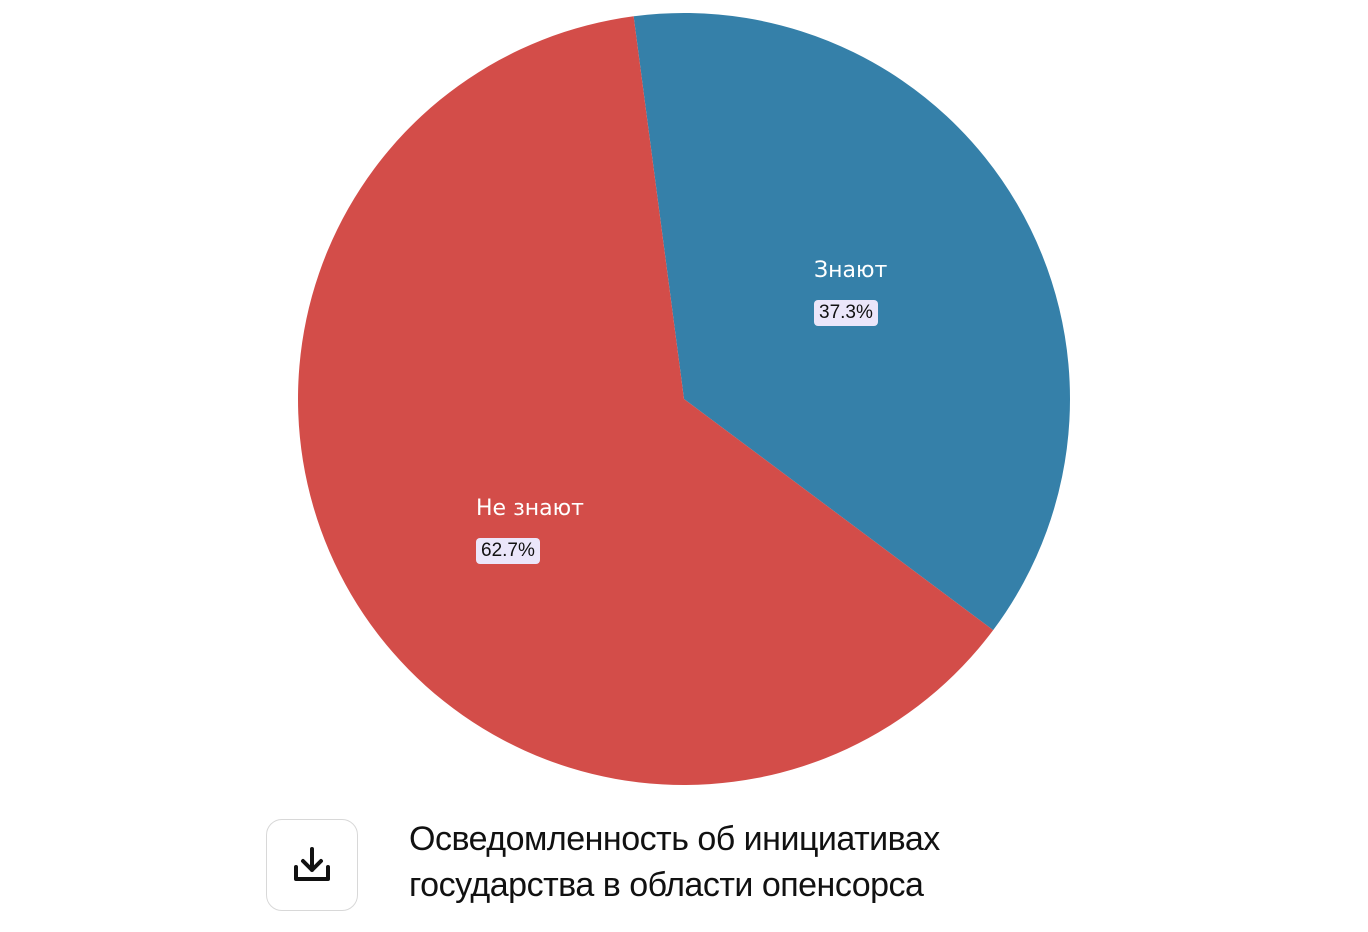 The height and width of the screenshot is (932, 1368). Describe the element at coordinates (674, 839) in the screenshot. I see `caption-line-1: Осведомленность об инициативах` at that location.